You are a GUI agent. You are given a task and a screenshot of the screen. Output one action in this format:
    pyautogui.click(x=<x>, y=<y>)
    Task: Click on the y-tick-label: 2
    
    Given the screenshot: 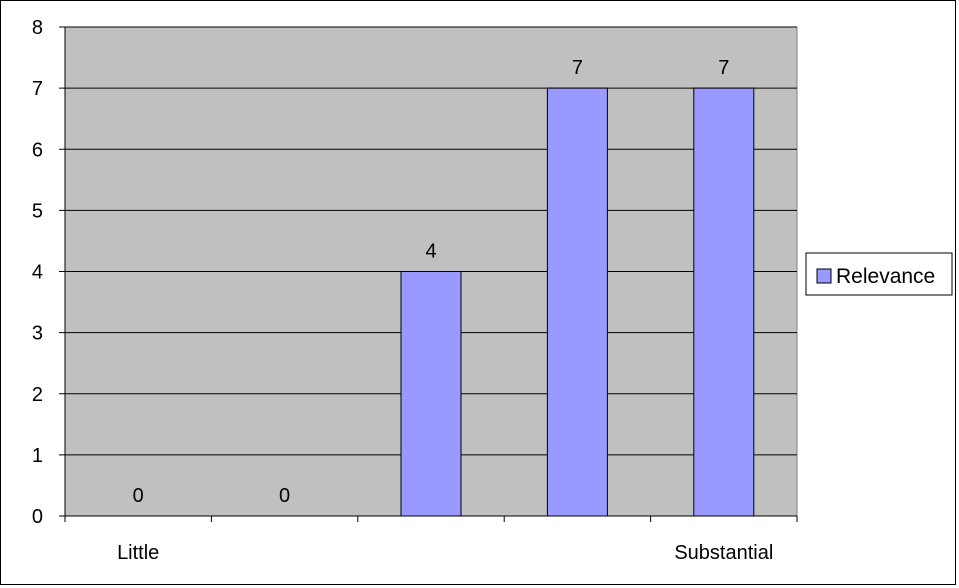 What is the action you would take?
    pyautogui.click(x=37, y=395)
    